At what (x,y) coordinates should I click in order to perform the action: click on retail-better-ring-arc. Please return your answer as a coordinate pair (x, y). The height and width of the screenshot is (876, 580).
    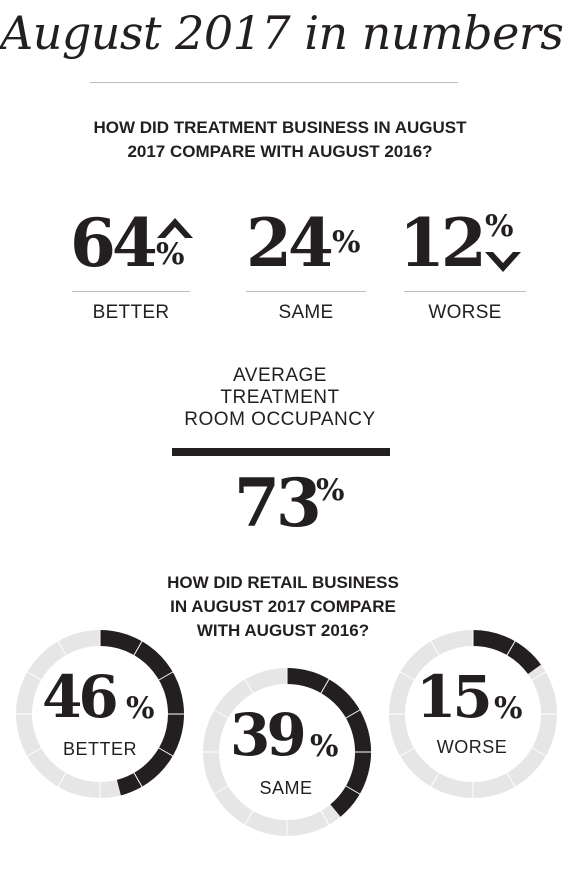
    Looking at the image, I should click on (141, 713).